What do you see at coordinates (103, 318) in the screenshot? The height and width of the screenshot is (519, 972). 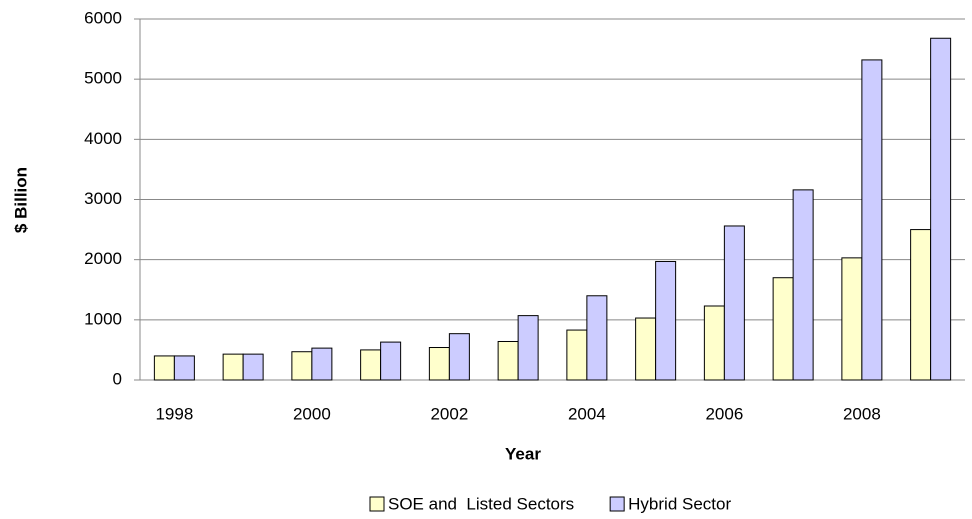 I see `y-tick-label: 1000` at bounding box center [103, 318].